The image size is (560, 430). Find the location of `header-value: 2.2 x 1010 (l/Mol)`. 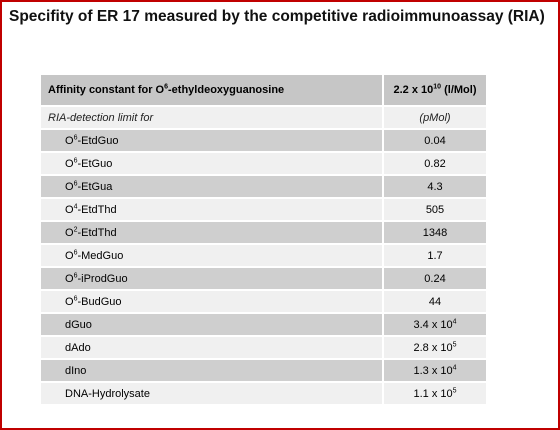

header-value: 2.2 x 1010 (l/Mol) is located at coordinates (435, 90).